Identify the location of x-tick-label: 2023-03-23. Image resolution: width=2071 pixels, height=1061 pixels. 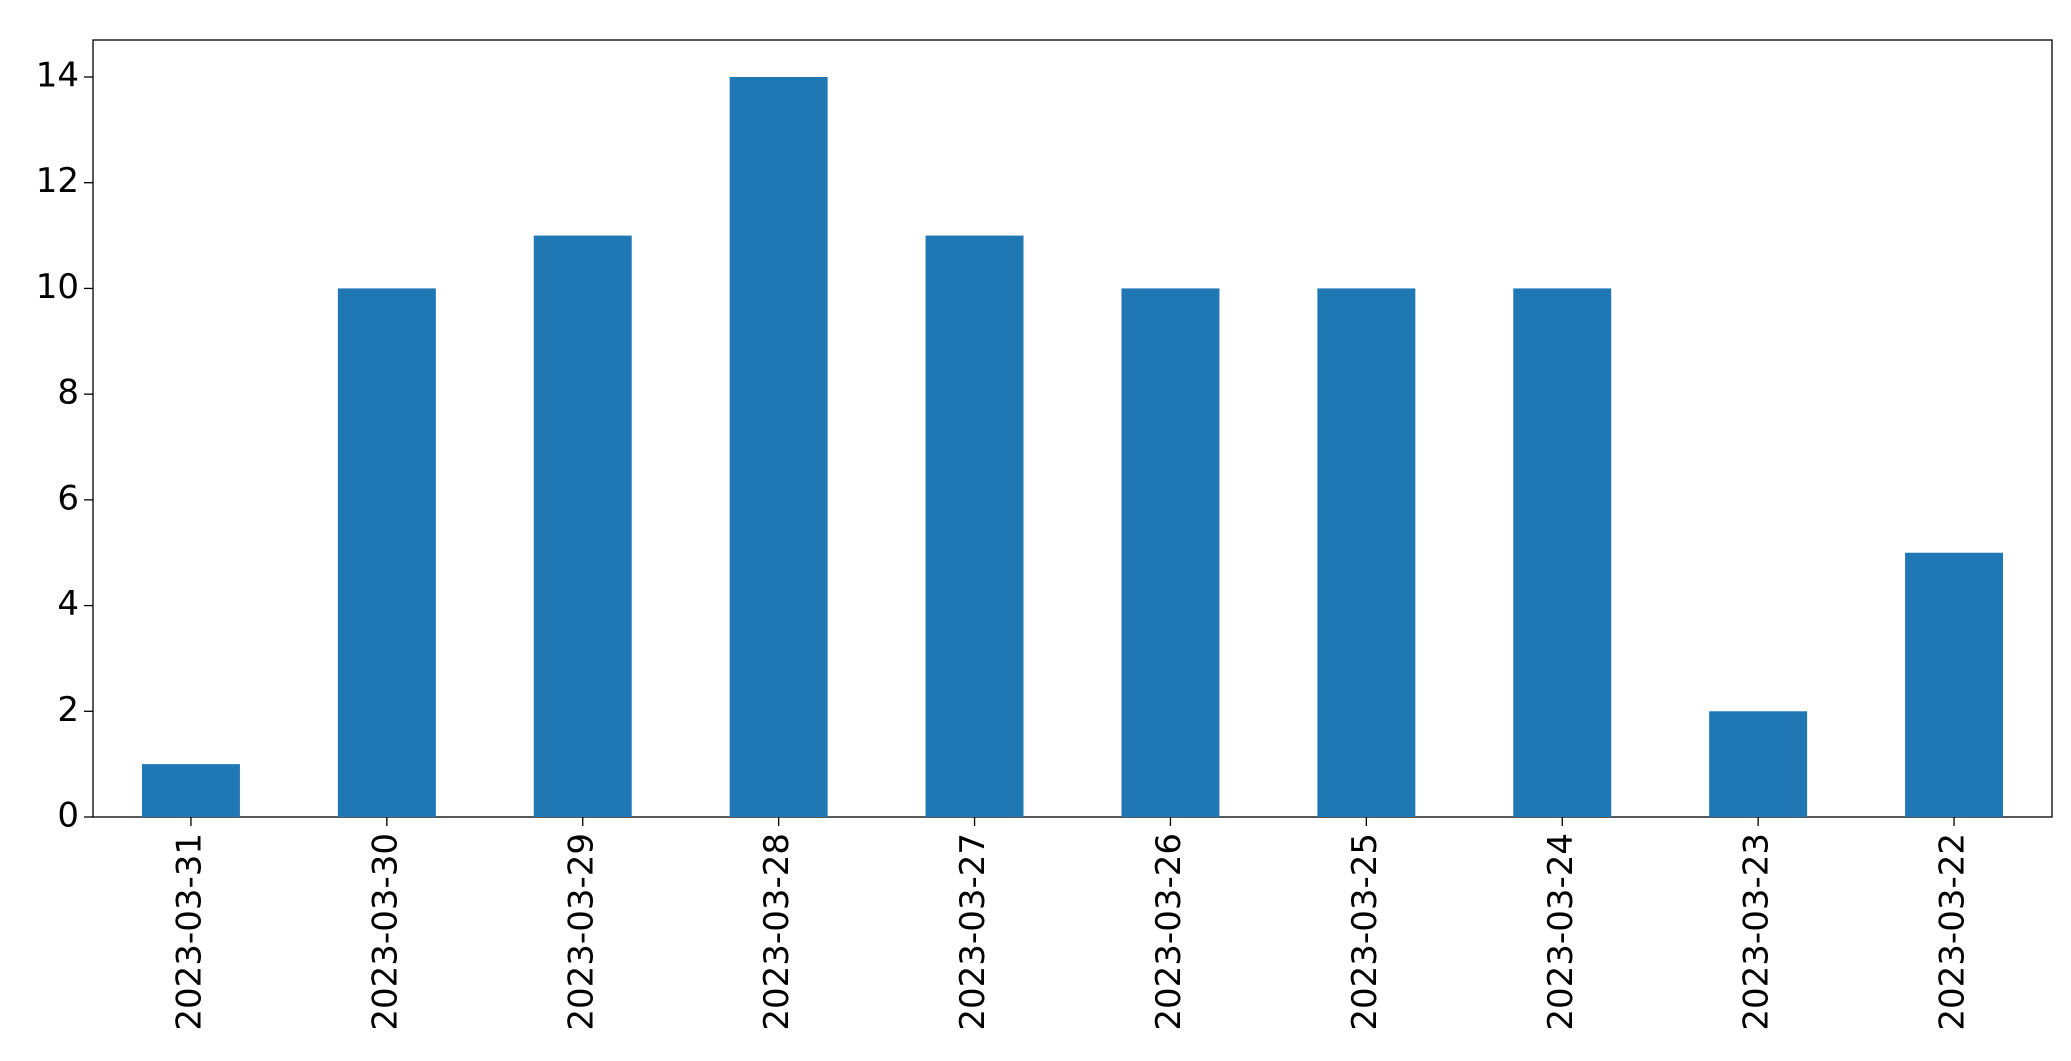
(1757, 932).